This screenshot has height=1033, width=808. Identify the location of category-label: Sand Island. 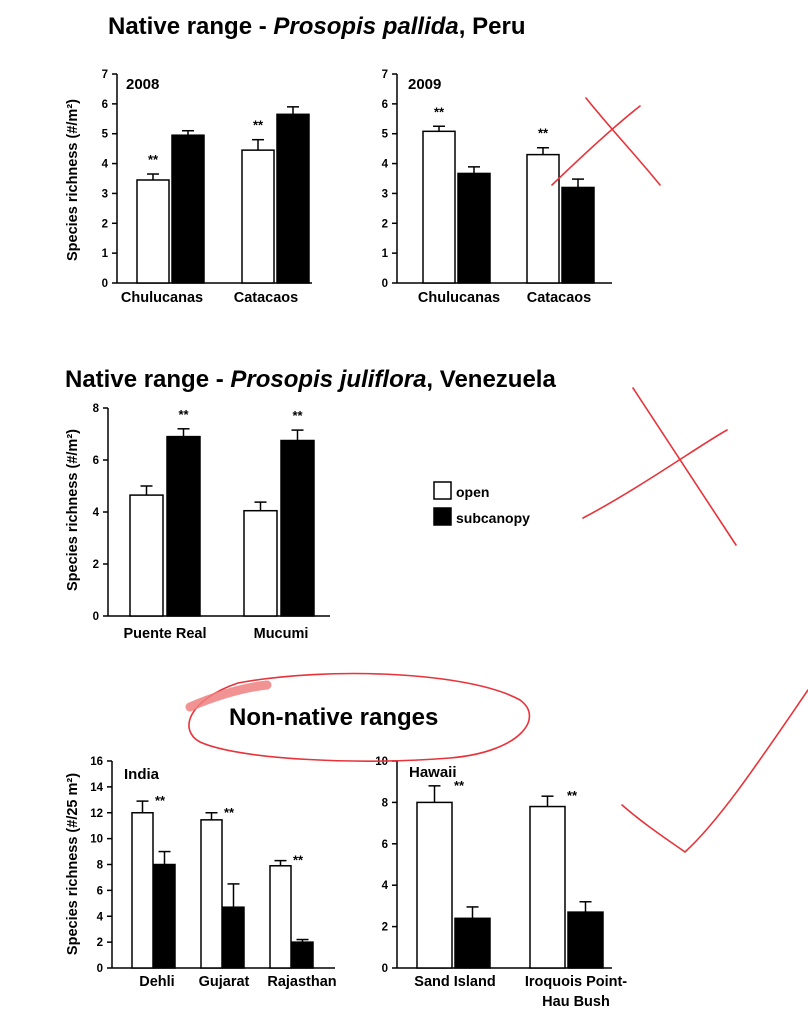
(454, 982).